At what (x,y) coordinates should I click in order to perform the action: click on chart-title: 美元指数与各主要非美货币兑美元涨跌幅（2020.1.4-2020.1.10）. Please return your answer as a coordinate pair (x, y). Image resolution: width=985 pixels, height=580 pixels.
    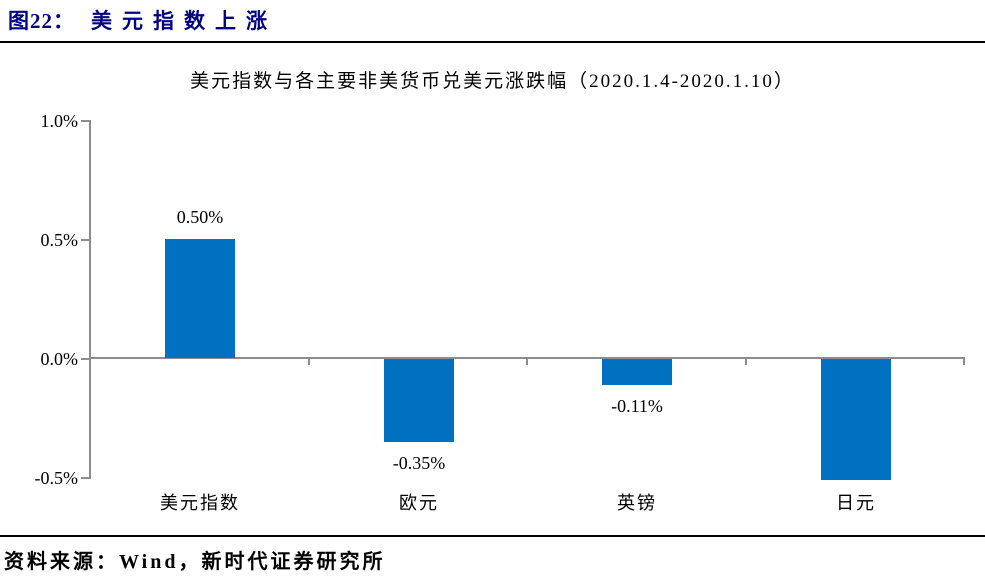
    Looking at the image, I should click on (492, 81).